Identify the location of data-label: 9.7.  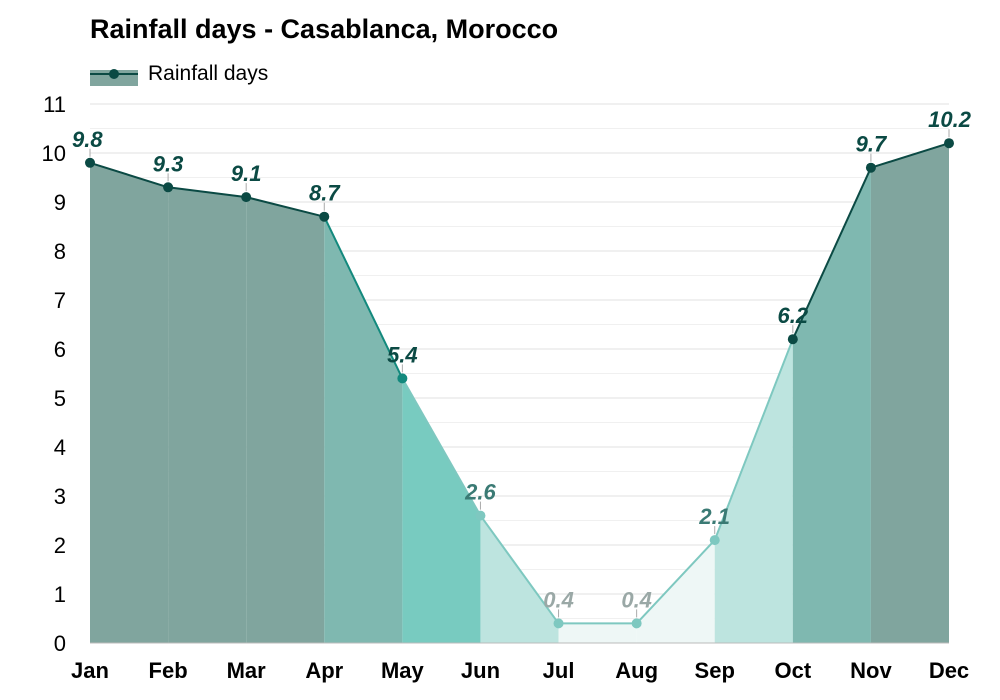
(872, 144).